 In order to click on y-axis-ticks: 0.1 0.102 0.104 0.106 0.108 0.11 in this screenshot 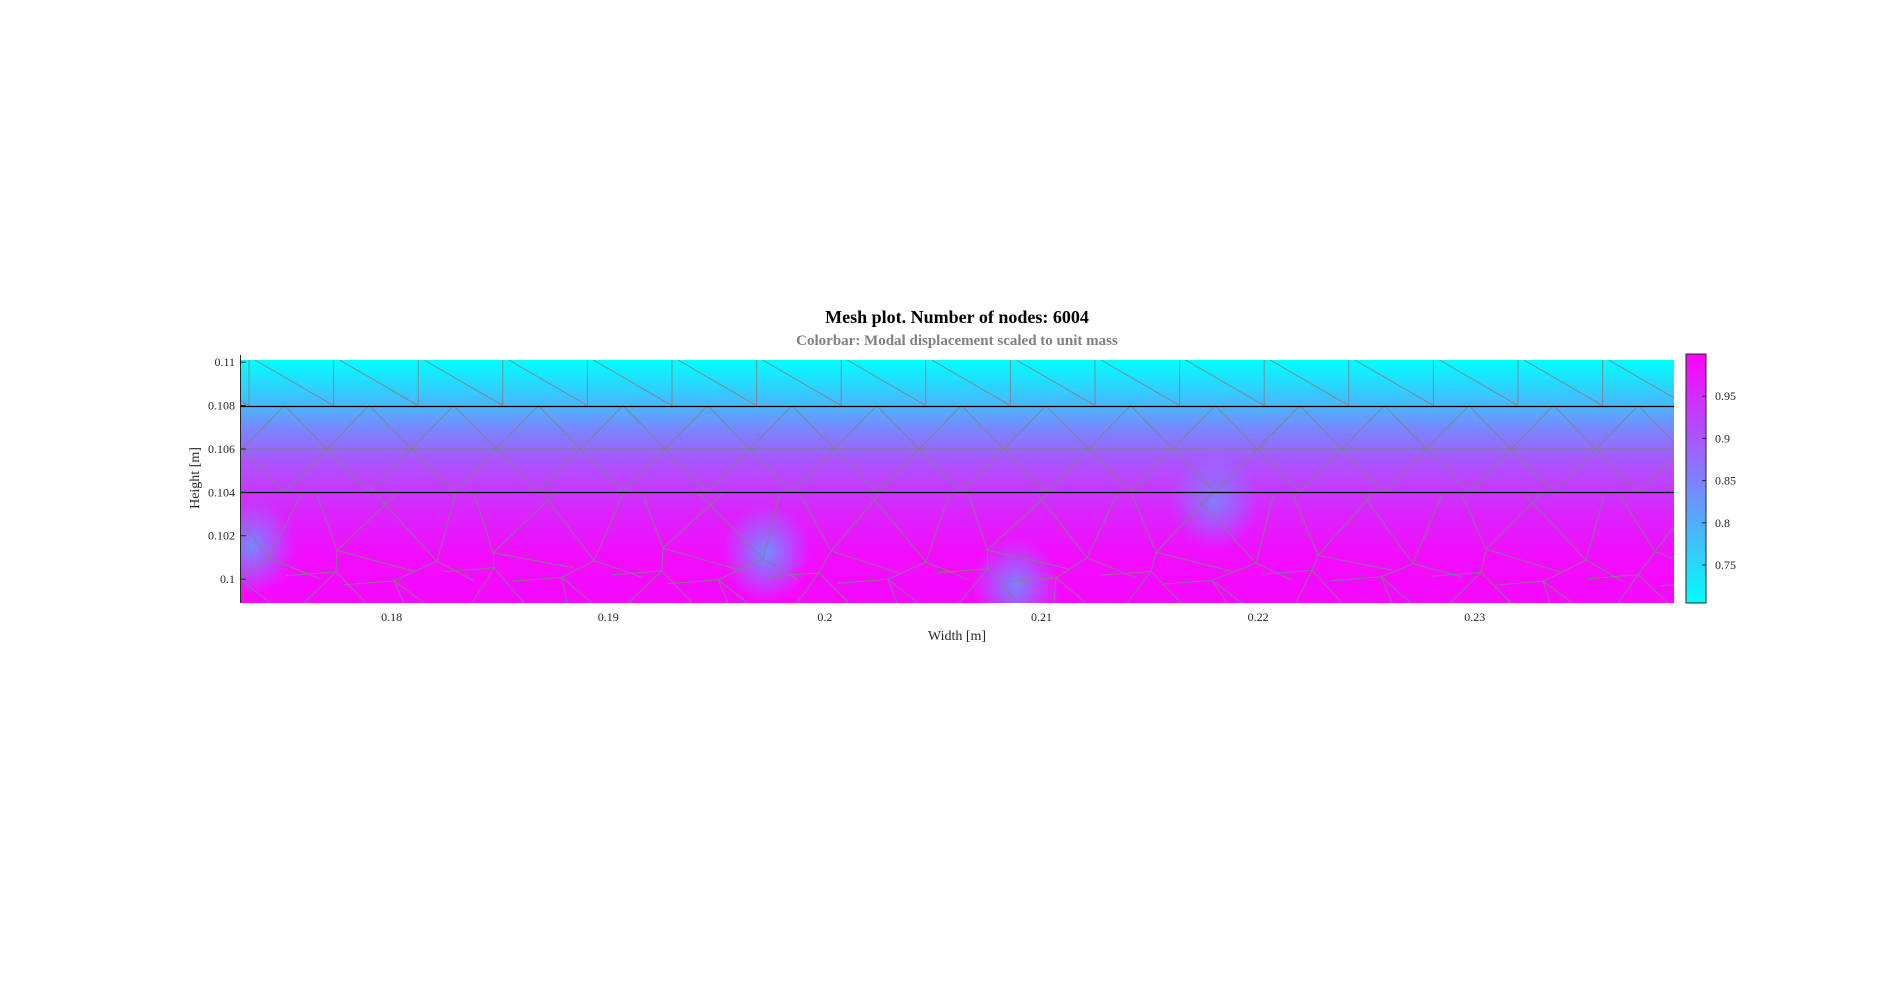, I will do `click(227, 470)`.